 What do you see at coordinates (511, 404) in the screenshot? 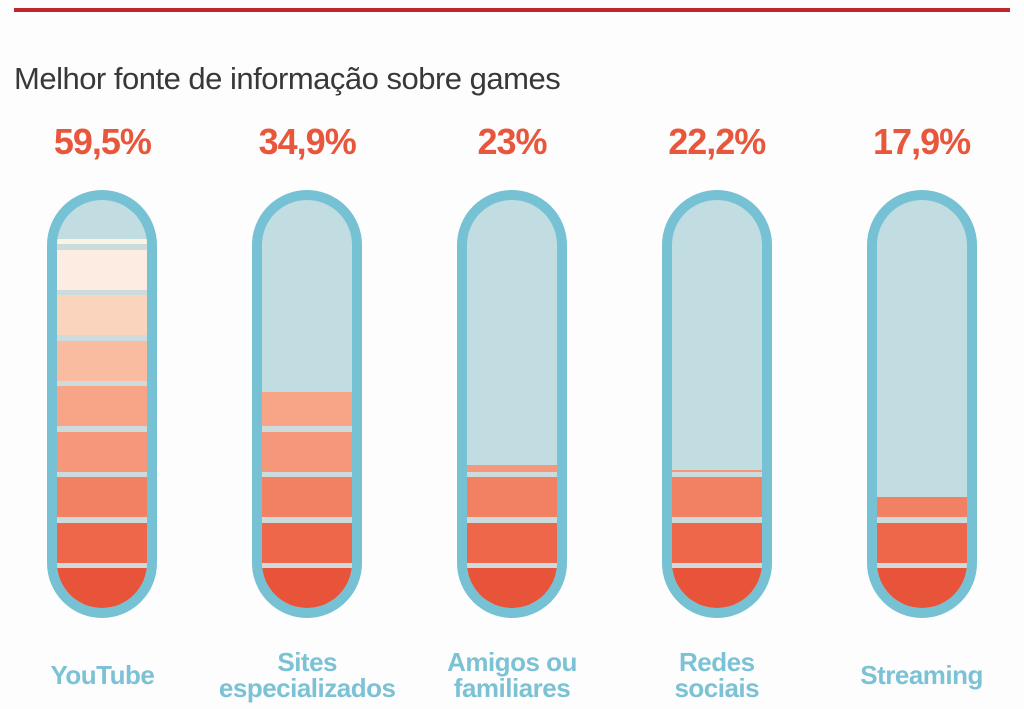
I see `tube-amigos-ou-familiares` at bounding box center [511, 404].